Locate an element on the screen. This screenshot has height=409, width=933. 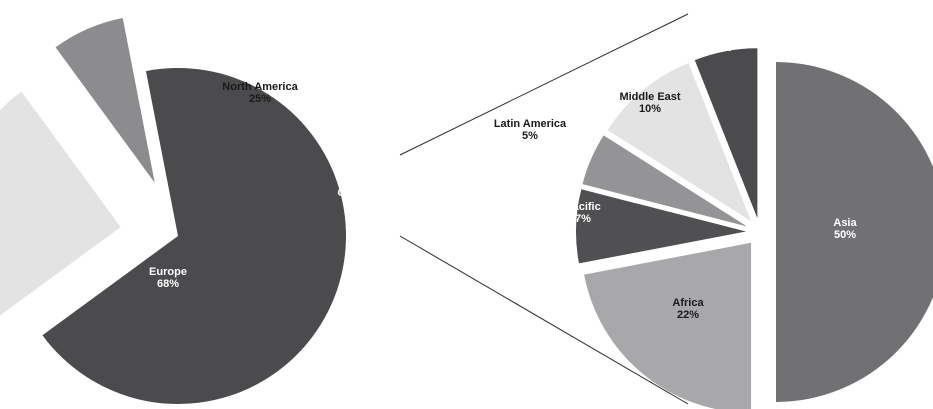
slice-label-asia: Asia 50% is located at coordinates (845, 229).